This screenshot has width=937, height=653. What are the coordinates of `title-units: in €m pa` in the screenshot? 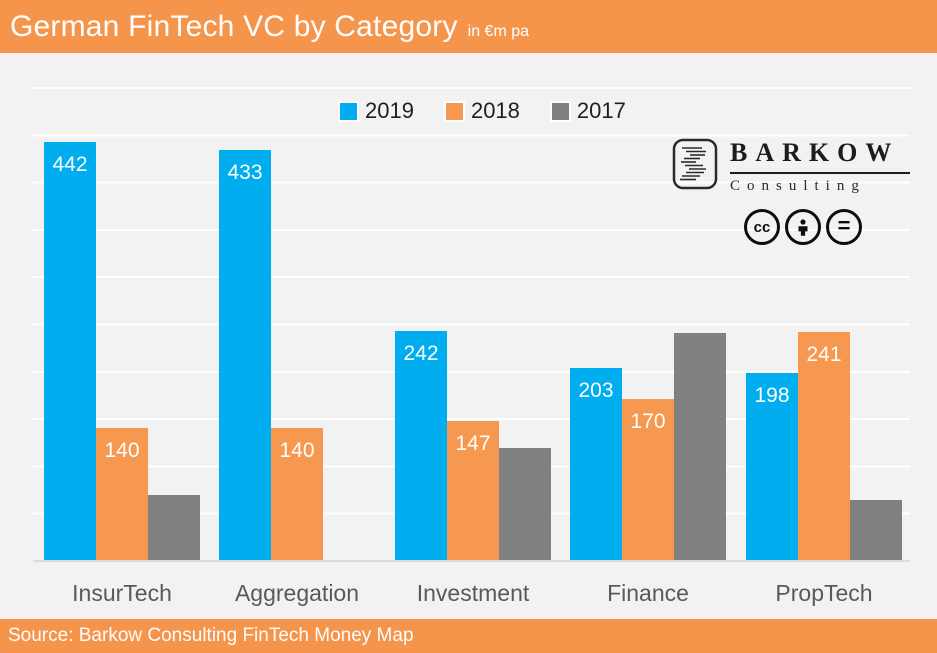 It's located at (498, 31).